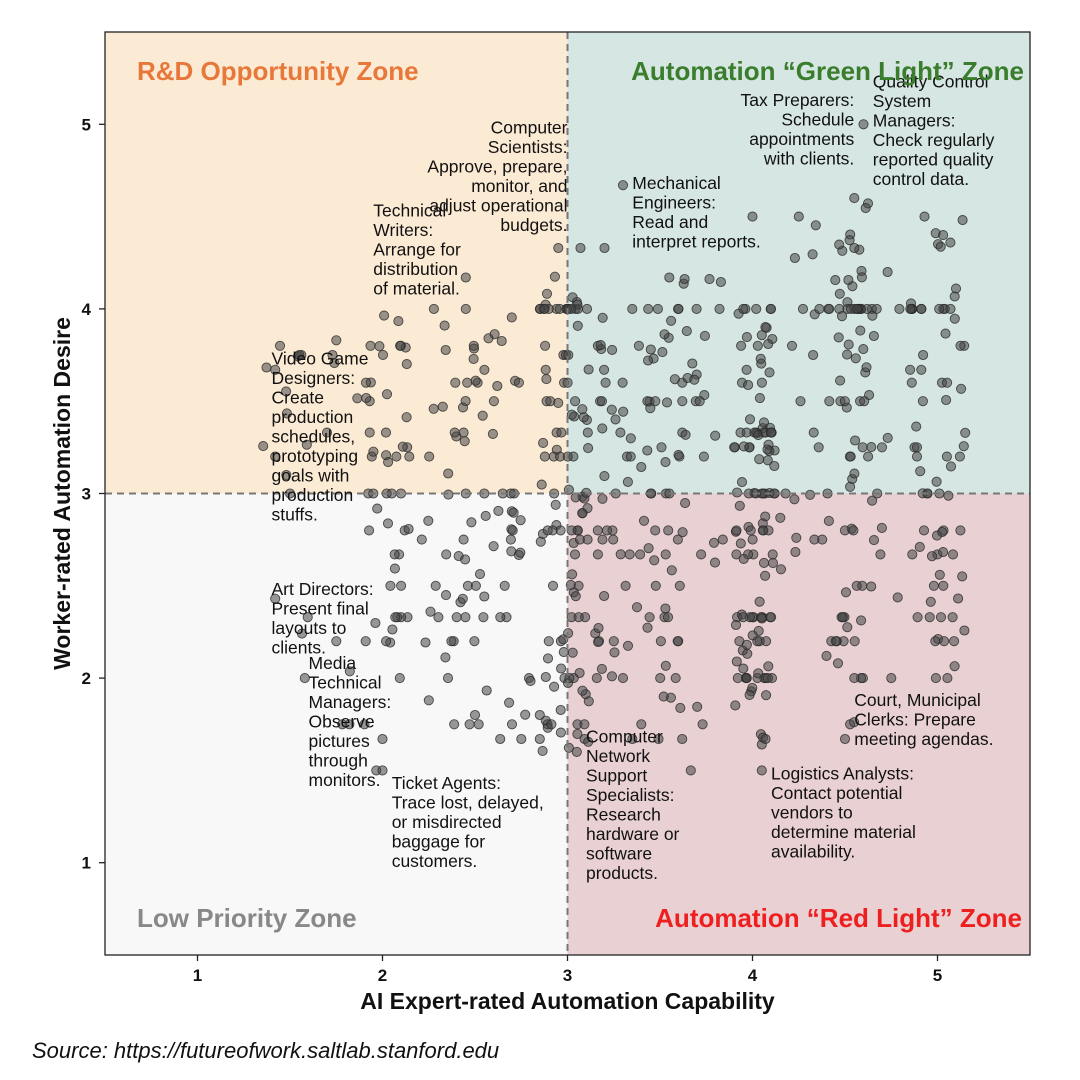 The image size is (1080, 1080). What do you see at coordinates (86, 494) in the screenshot?
I see `y-tick-label: 3` at bounding box center [86, 494].